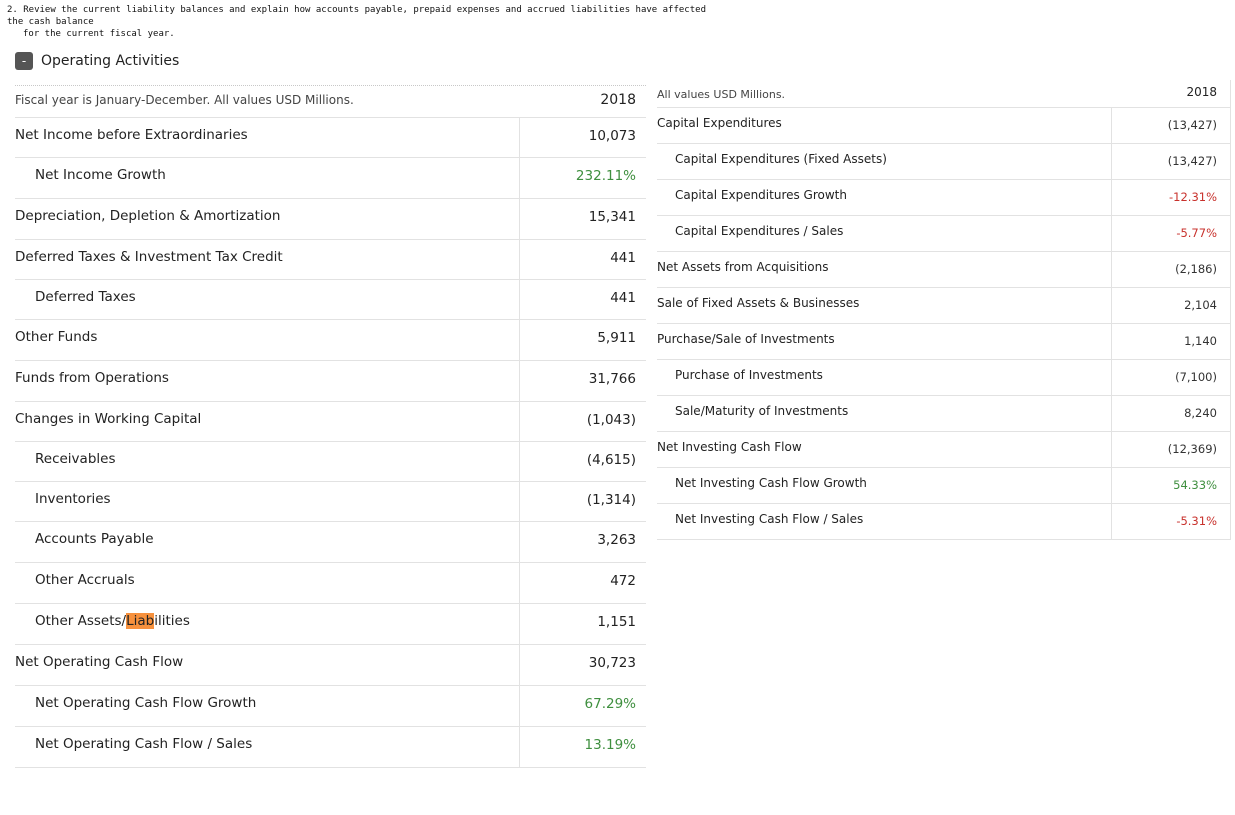  Describe the element at coordinates (149, 257) in the screenshot. I see `row-label: Deferred Taxes & Investment Tax Credit` at that location.